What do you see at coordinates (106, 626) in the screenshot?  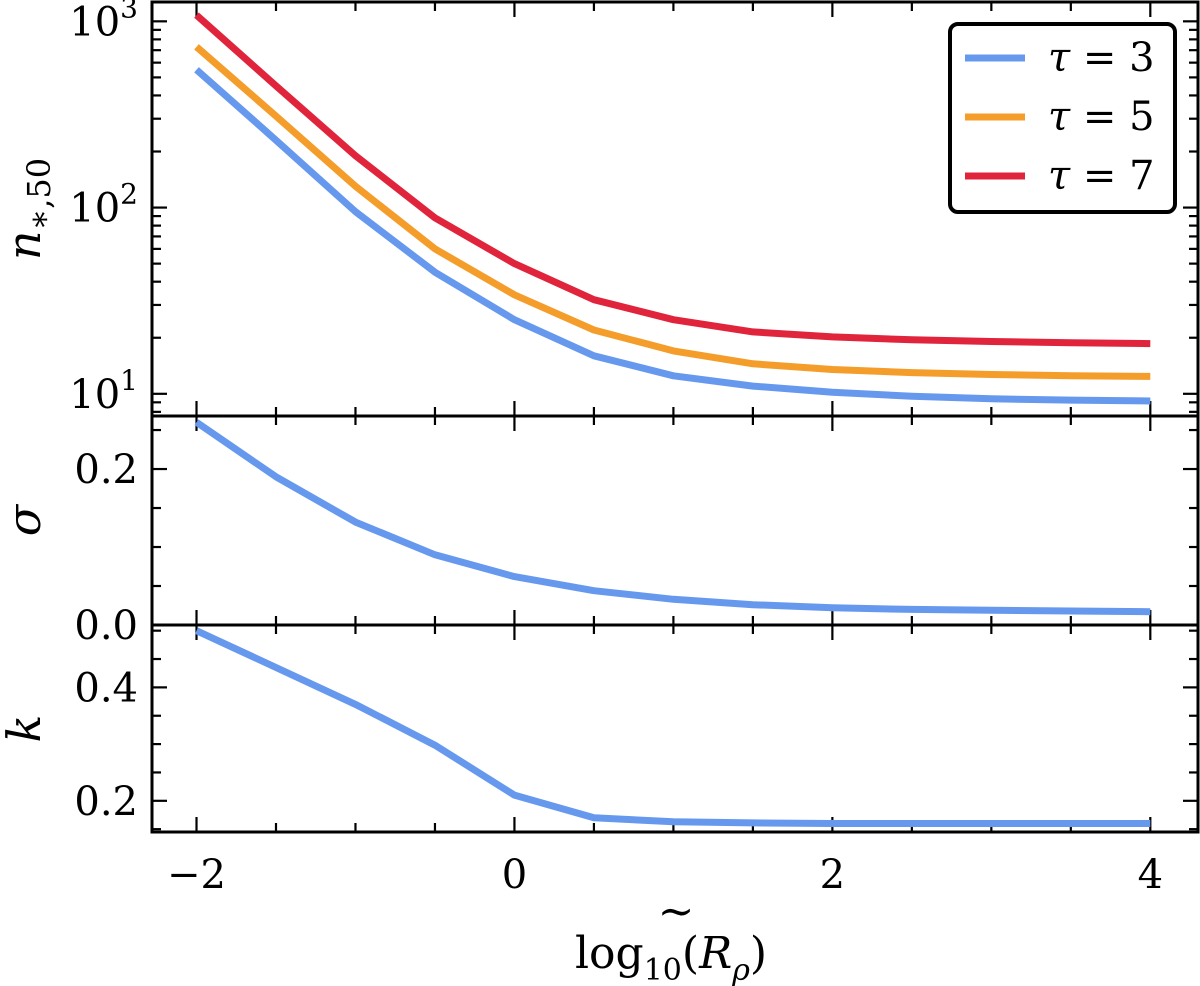 I see `y-tick-label: 0.0` at bounding box center [106, 626].